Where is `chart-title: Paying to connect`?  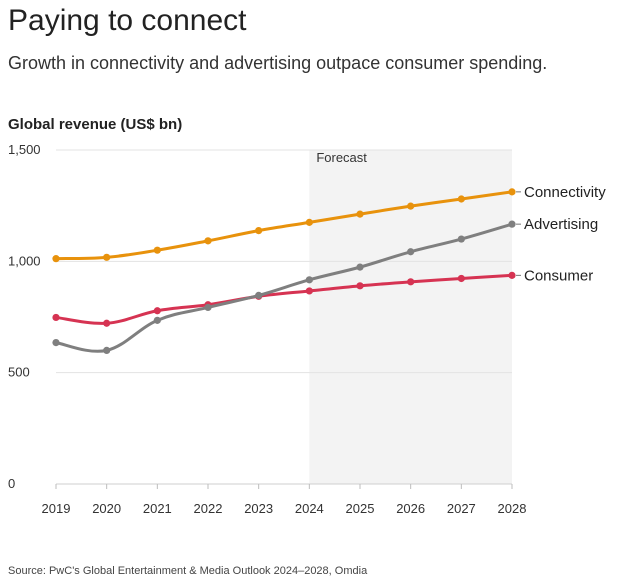 chart-title: Paying to connect is located at coordinates (127, 20).